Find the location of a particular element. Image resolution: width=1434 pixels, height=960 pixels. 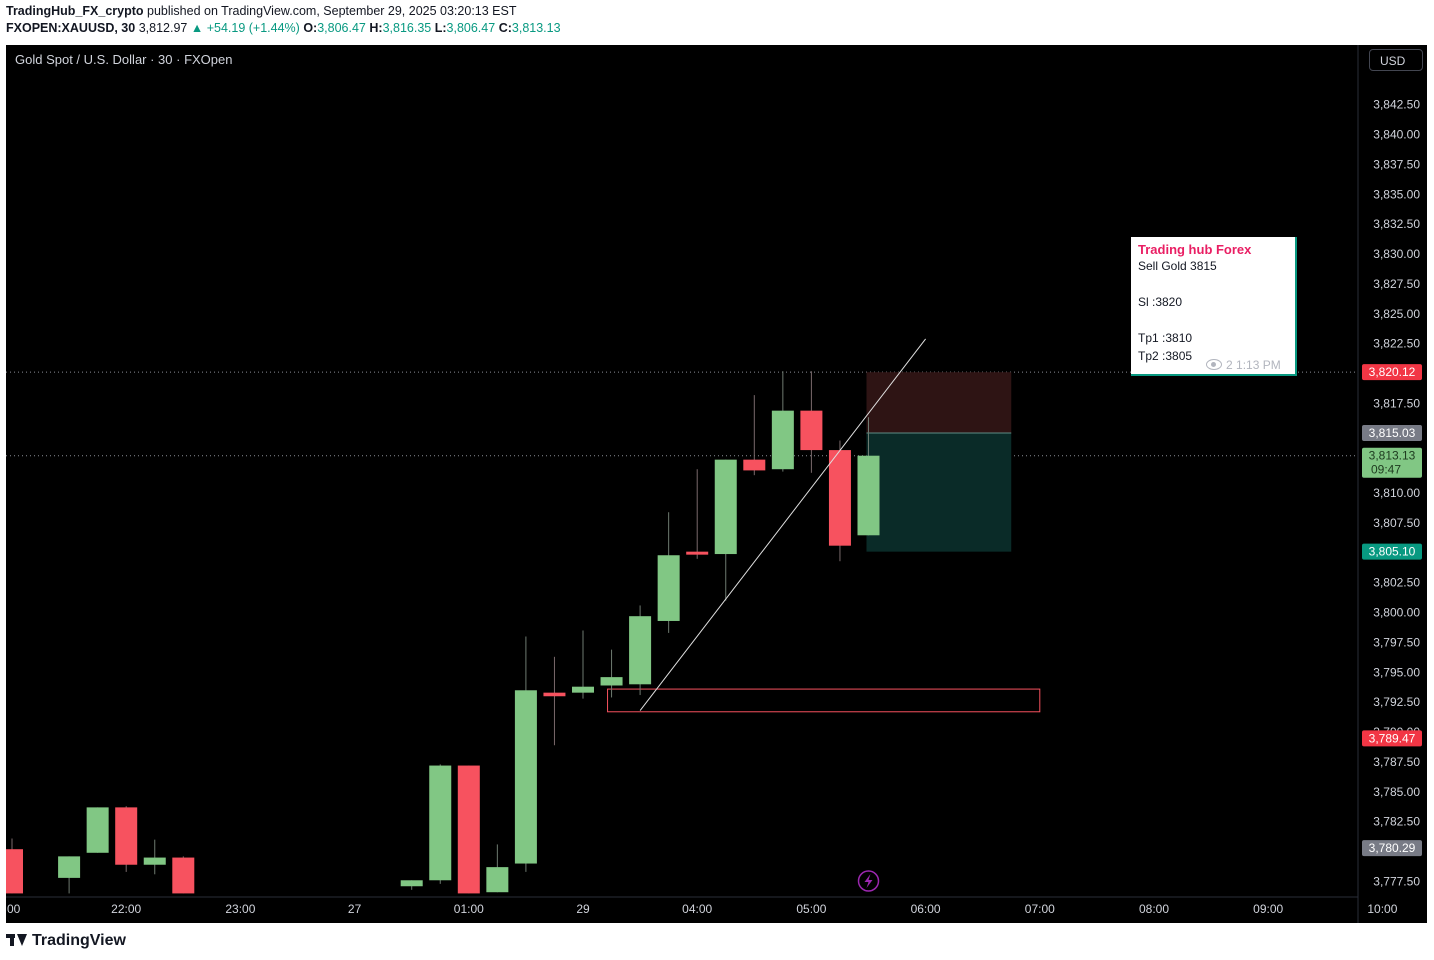

y-tick-label: 3,832.50 is located at coordinates (1396, 224).